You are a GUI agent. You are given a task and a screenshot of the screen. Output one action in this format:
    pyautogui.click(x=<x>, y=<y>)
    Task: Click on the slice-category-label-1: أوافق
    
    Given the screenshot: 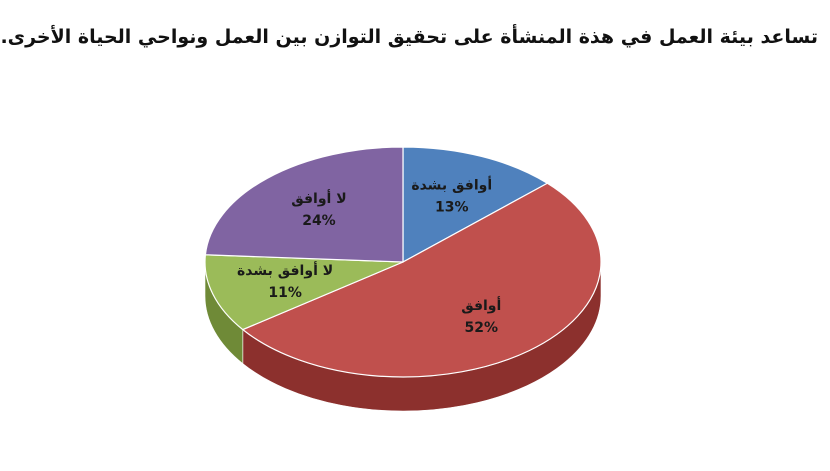 What is the action you would take?
    pyautogui.click(x=481, y=305)
    